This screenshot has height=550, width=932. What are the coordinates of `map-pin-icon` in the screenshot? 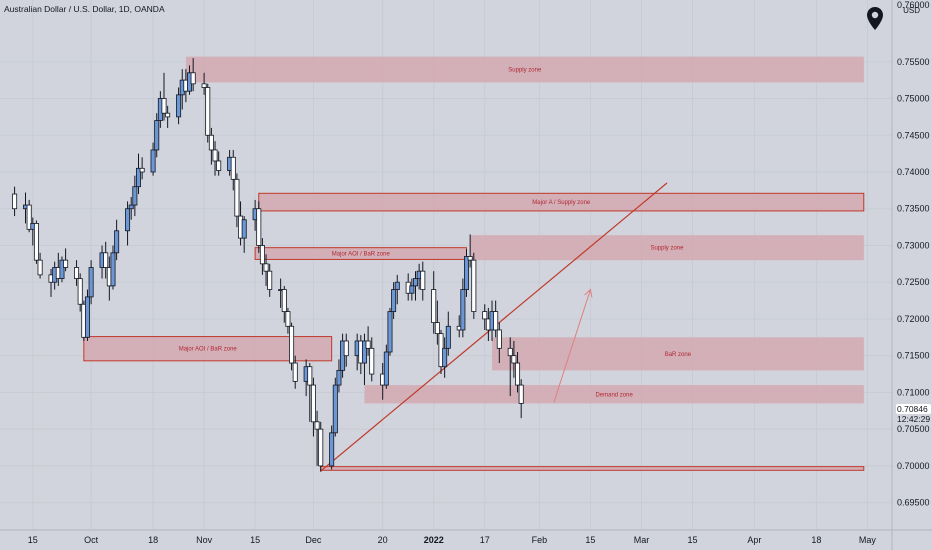 It's located at (875, 19).